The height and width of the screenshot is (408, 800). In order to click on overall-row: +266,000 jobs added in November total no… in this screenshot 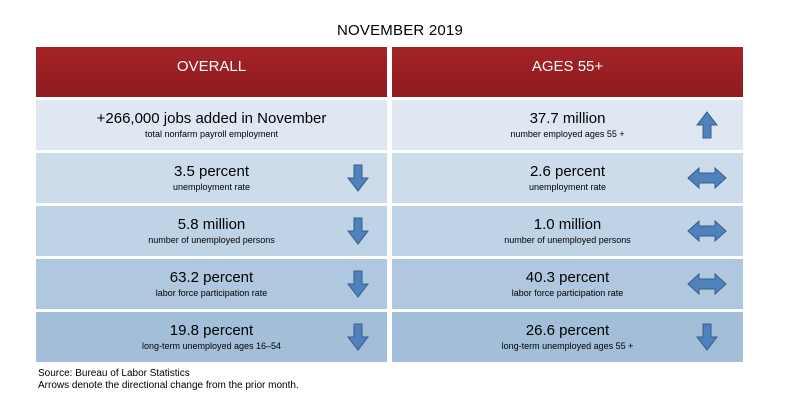, I will do `click(211, 125)`.